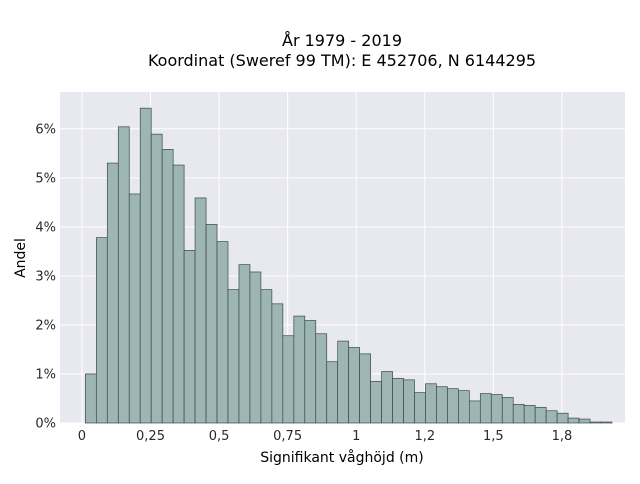 This screenshot has width=640, height=484. Describe the element at coordinates (21, 258) in the screenshot. I see `y-axis-label: Andel` at that location.